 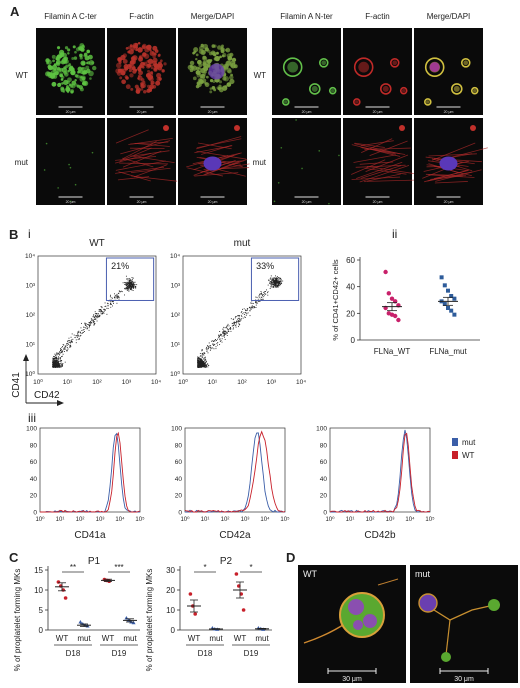 I want to click on y-tick-label: 60, so click(x=350, y=260).